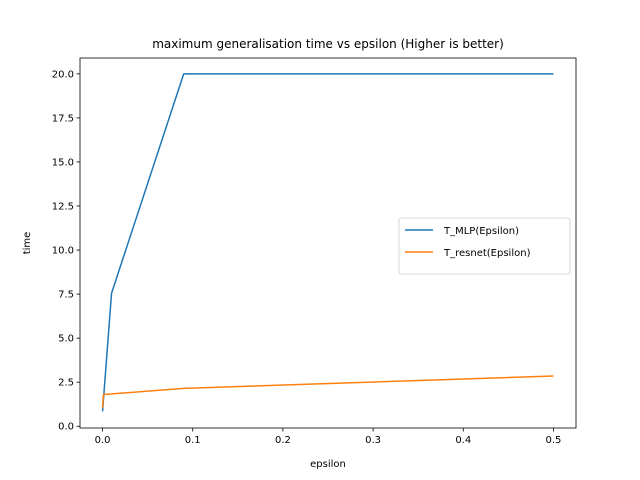 This screenshot has height=480, width=640. Describe the element at coordinates (63, 251) in the screenshot. I see `y-tick-label: 10.0` at that location.